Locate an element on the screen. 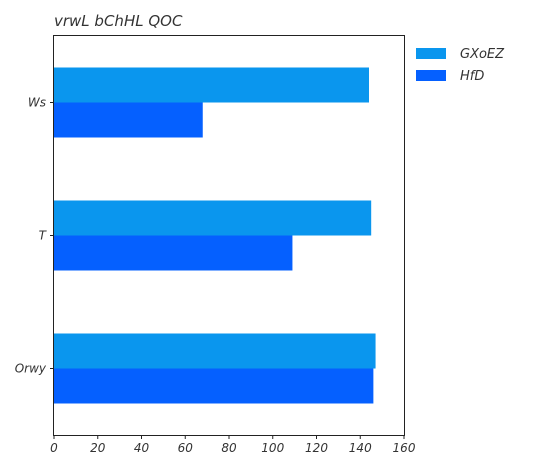 The height and width of the screenshot is (469, 536). y-tick-label: Orwy is located at coordinates (31, 369).